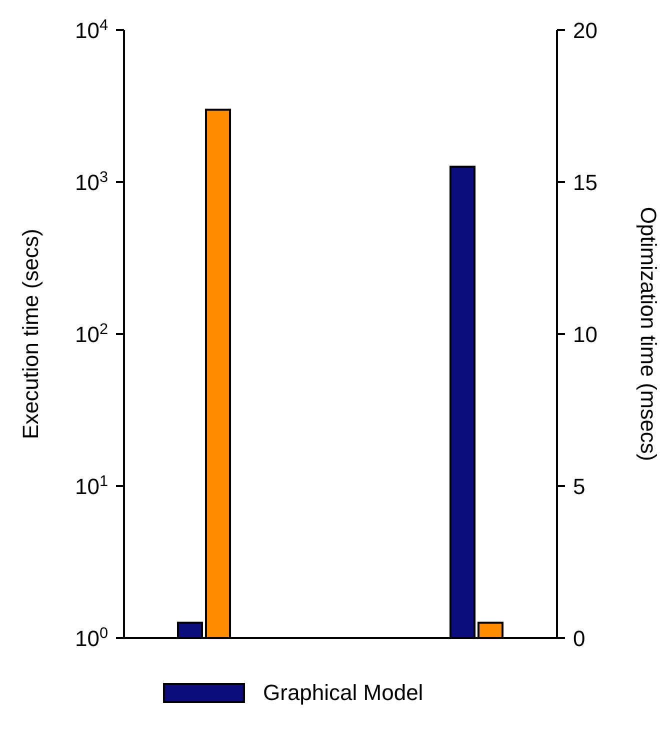 Image resolution: width=669 pixels, height=750 pixels. What do you see at coordinates (91, 485) in the screenshot?
I see `y-tick-label: 10$^{1}$` at bounding box center [91, 485].